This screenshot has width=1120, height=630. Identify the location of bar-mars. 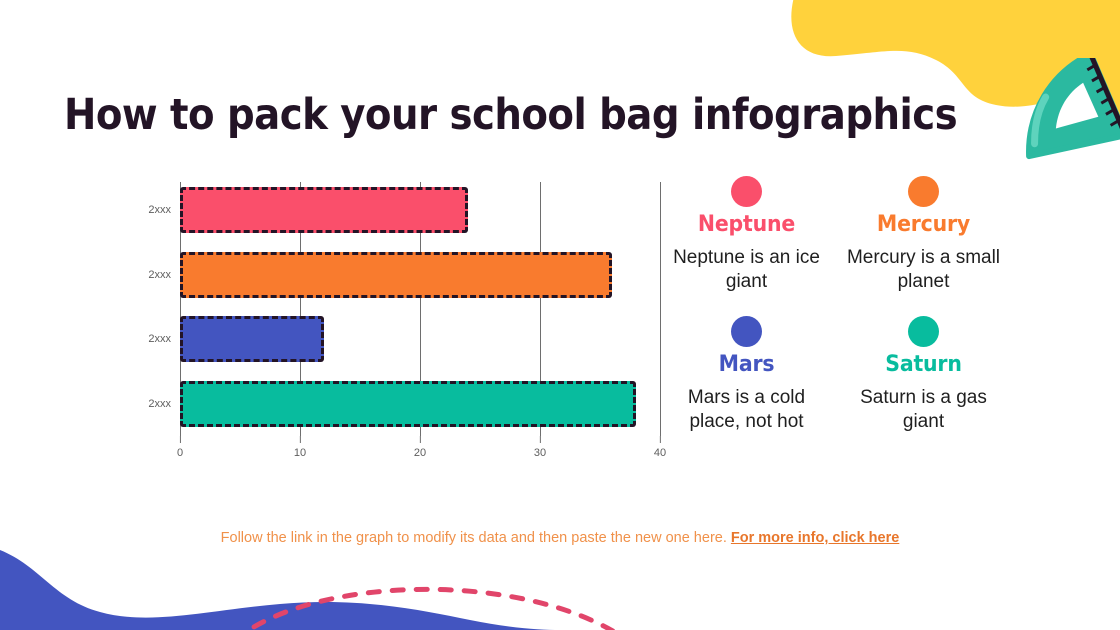
(252, 339).